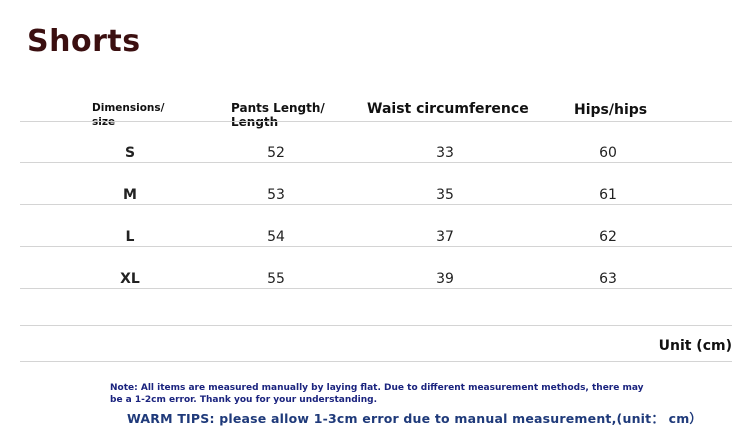 The height and width of the screenshot is (446, 750). I want to click on hips-cell: 60, so click(608, 153).